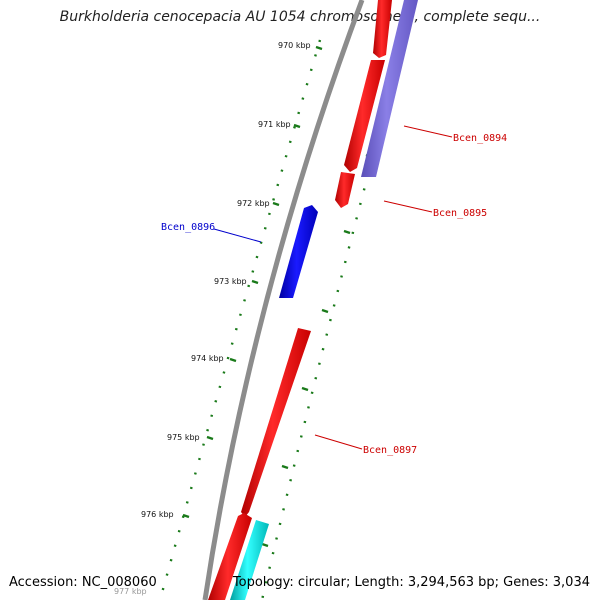  I want to click on tick-label: 976 kbp, so click(157, 514).